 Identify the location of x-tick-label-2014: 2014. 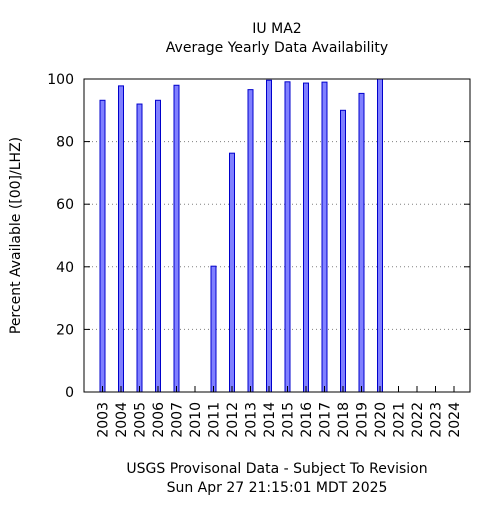
(270, 420).